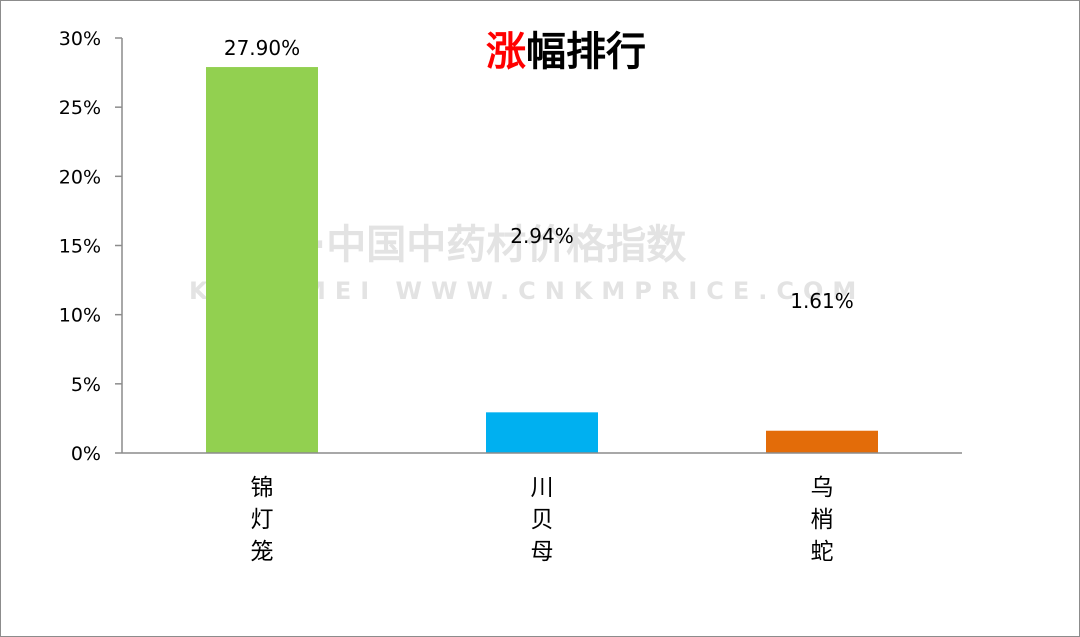 Image resolution: width=1080 pixels, height=637 pixels. What do you see at coordinates (506, 52) in the screenshot?
I see `title-highlight: 涨` at bounding box center [506, 52].